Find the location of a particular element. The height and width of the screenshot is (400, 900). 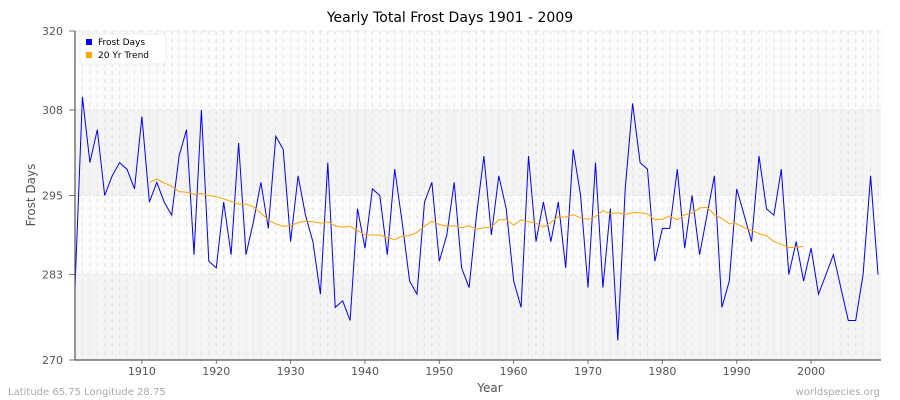

x-tick-label: 1950 is located at coordinates (439, 371).